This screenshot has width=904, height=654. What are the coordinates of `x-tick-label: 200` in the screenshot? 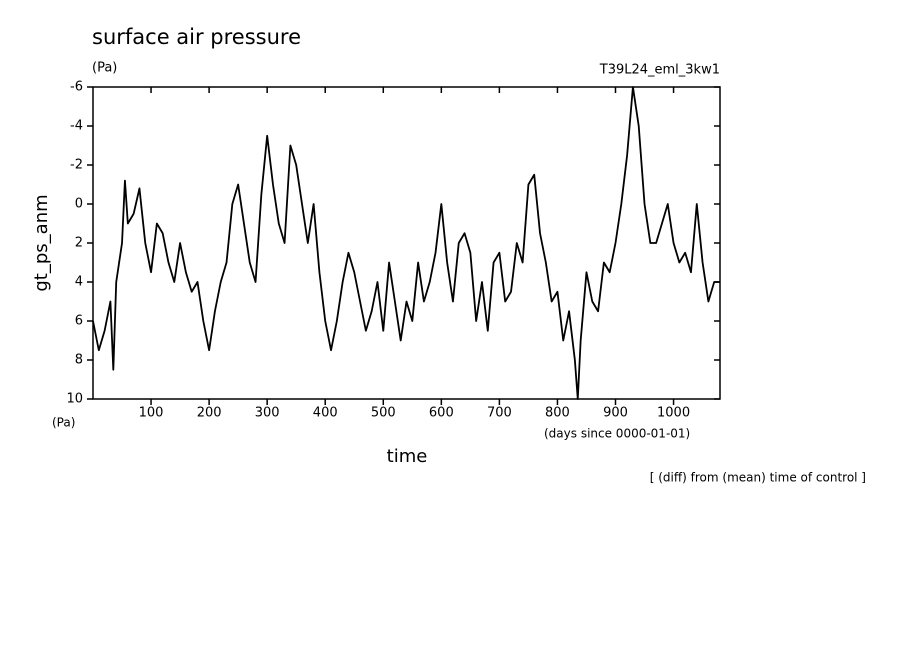 It's located at (209, 413).